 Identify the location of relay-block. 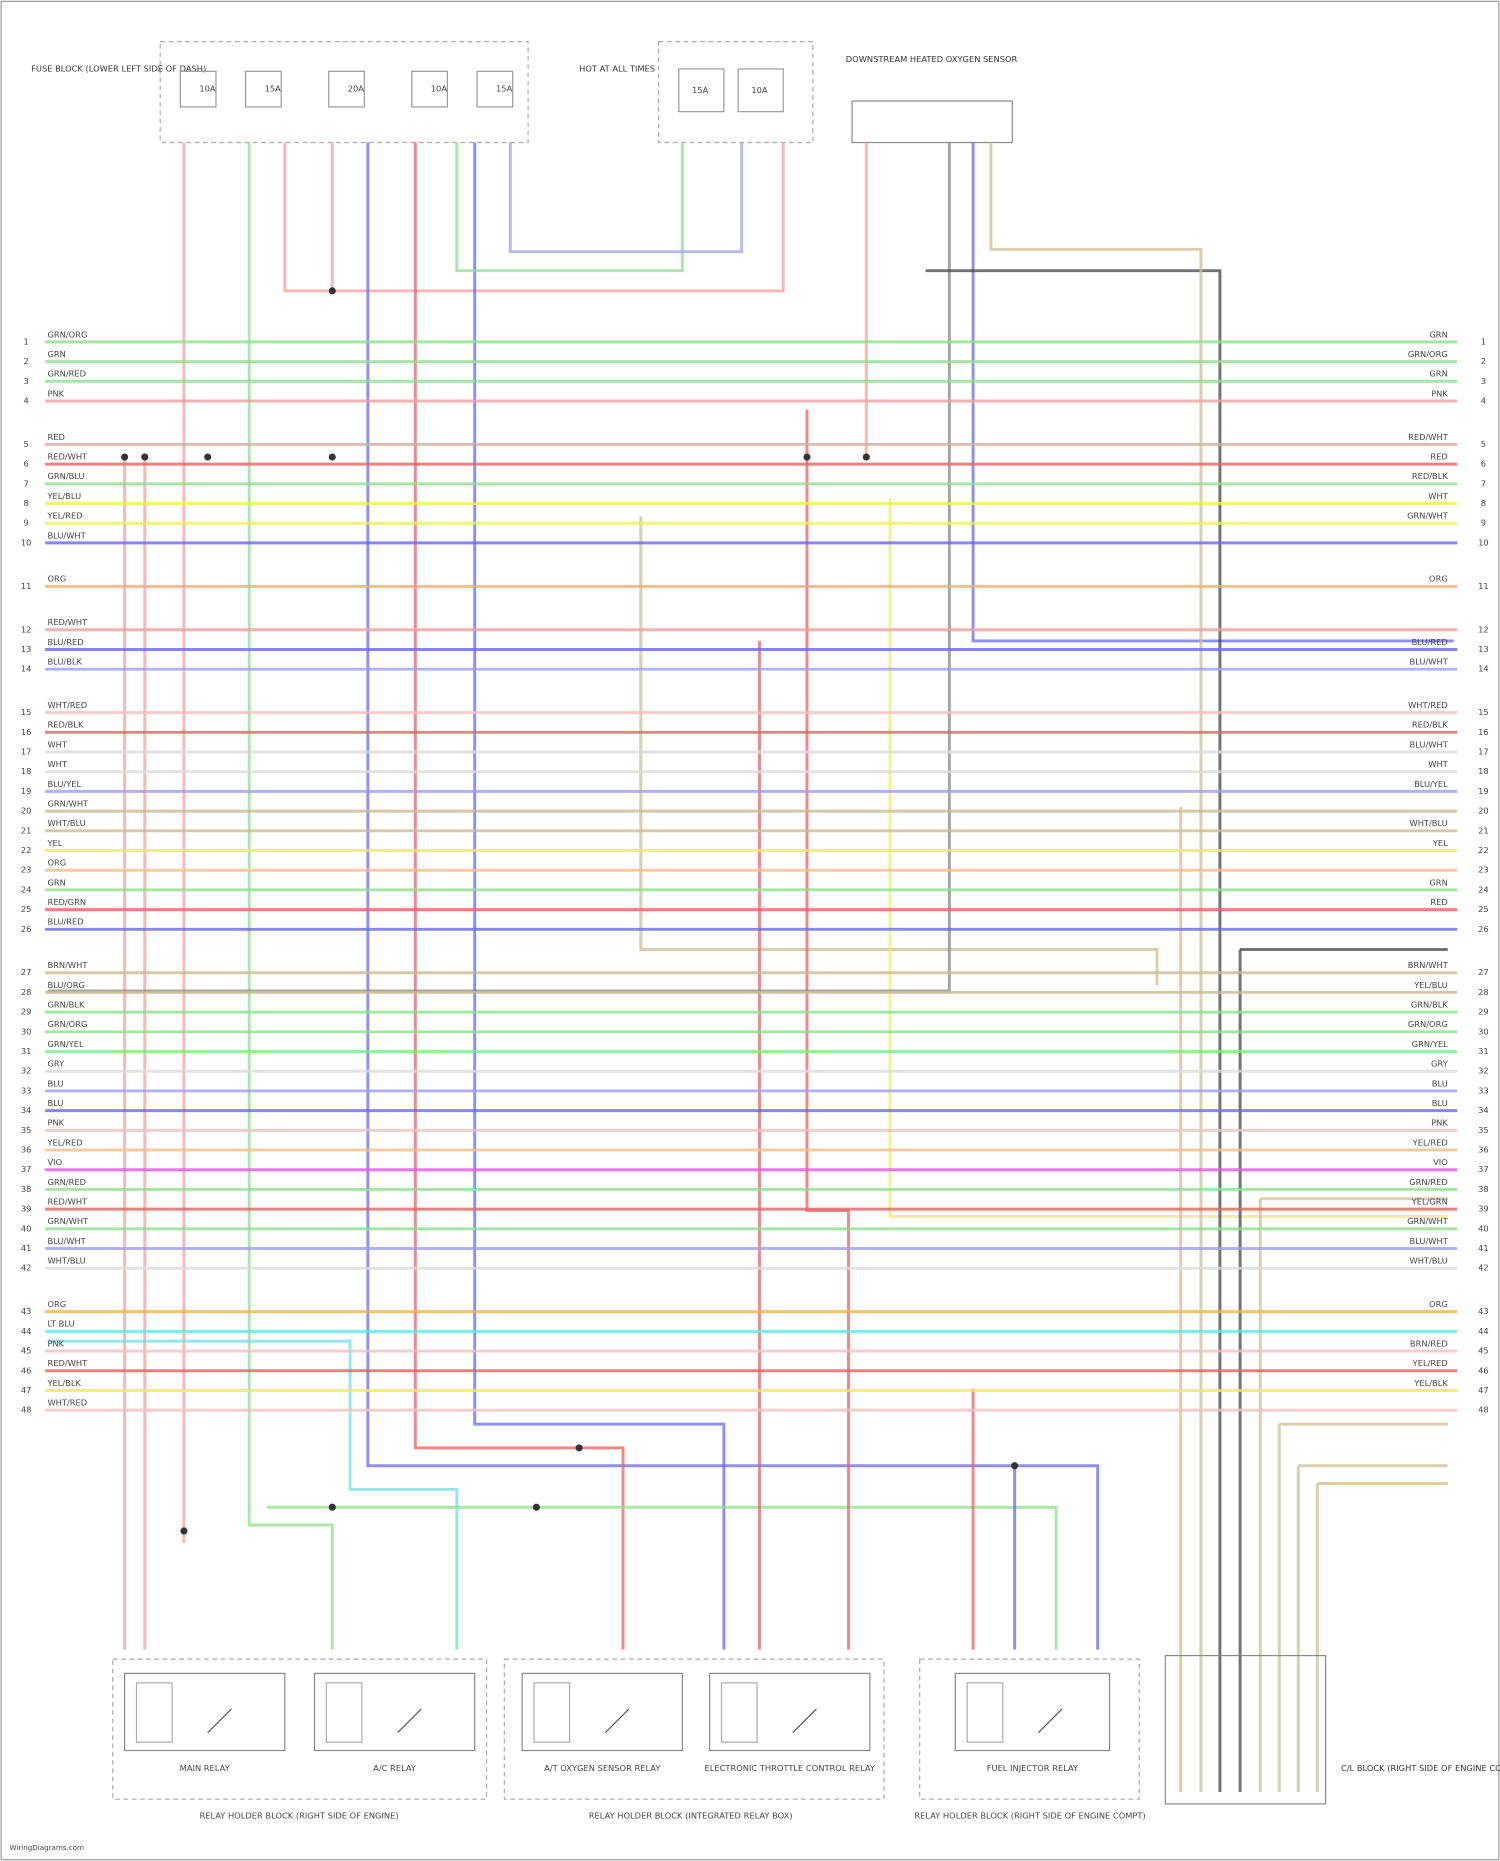
(1029, 1729).